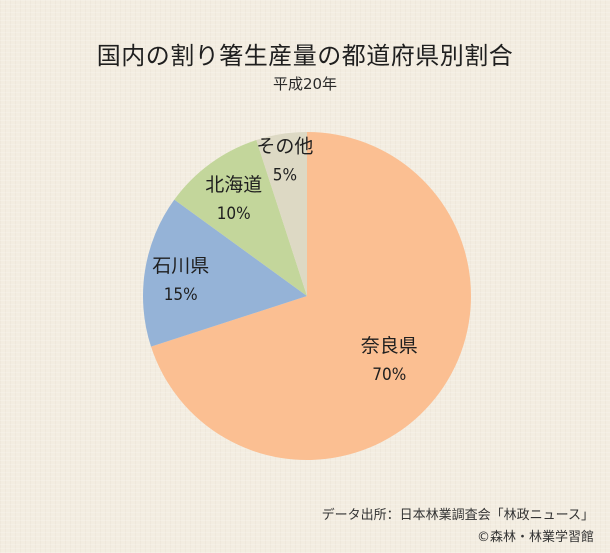  What do you see at coordinates (181, 295) in the screenshot?
I see `slice-value-label-2: 15%` at bounding box center [181, 295].